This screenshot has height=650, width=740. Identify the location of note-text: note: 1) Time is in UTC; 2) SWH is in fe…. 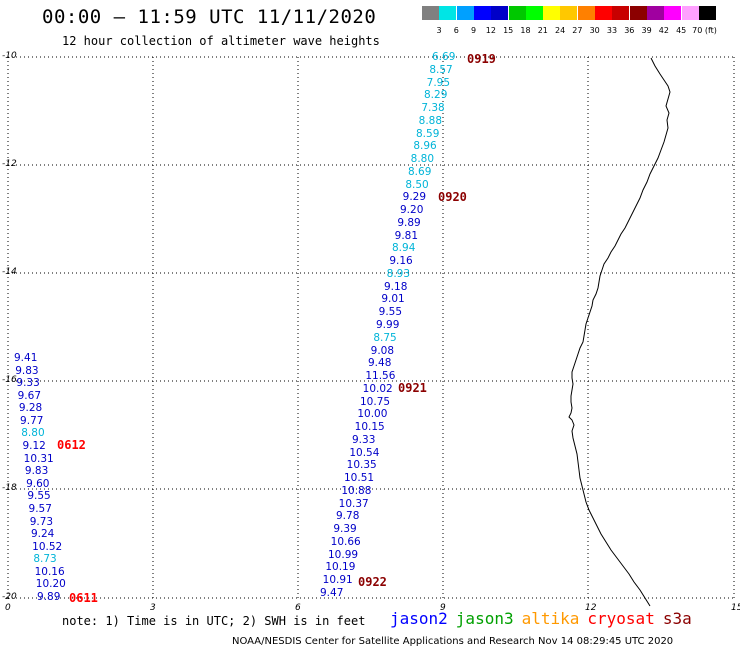
(214, 621).